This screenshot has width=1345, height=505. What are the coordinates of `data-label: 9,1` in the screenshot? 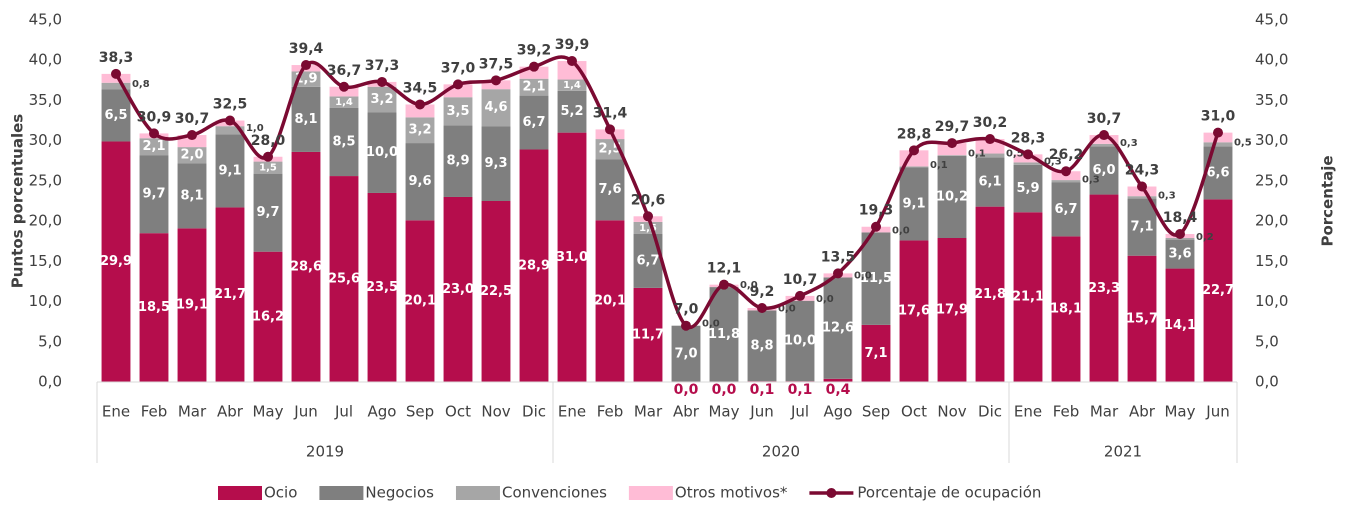 It's located at (229, 170).